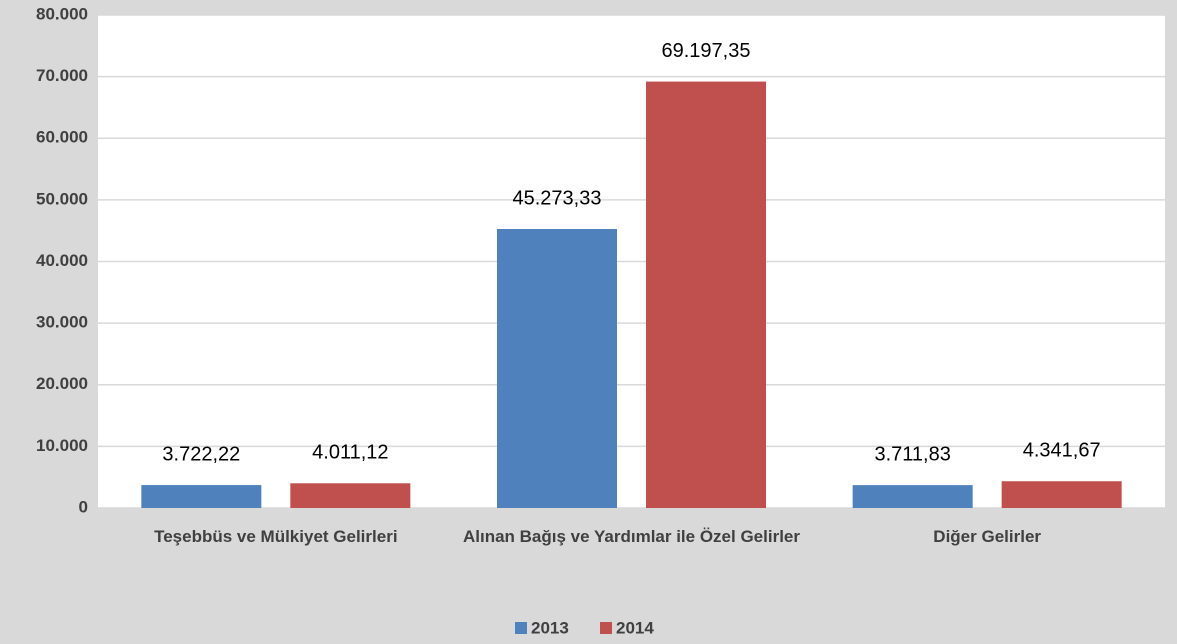 This screenshot has width=1177, height=644. I want to click on value-label: 3.722,22, so click(201, 454).